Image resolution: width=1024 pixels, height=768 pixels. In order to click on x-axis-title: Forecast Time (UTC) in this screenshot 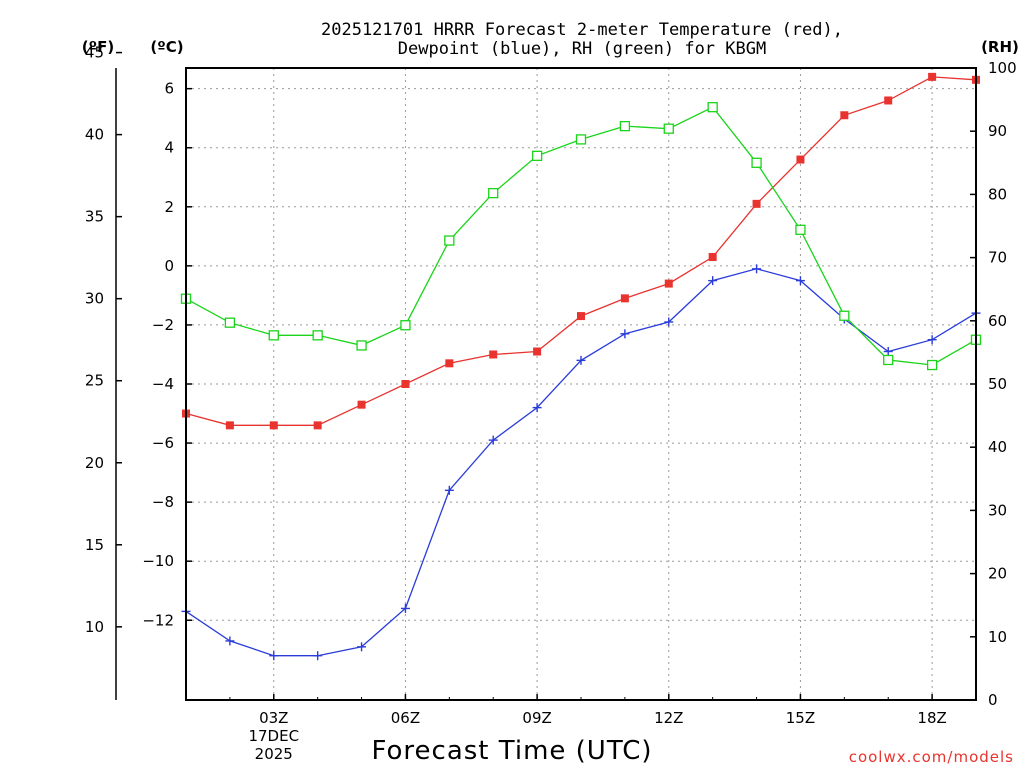, I will do `click(511, 751)`.